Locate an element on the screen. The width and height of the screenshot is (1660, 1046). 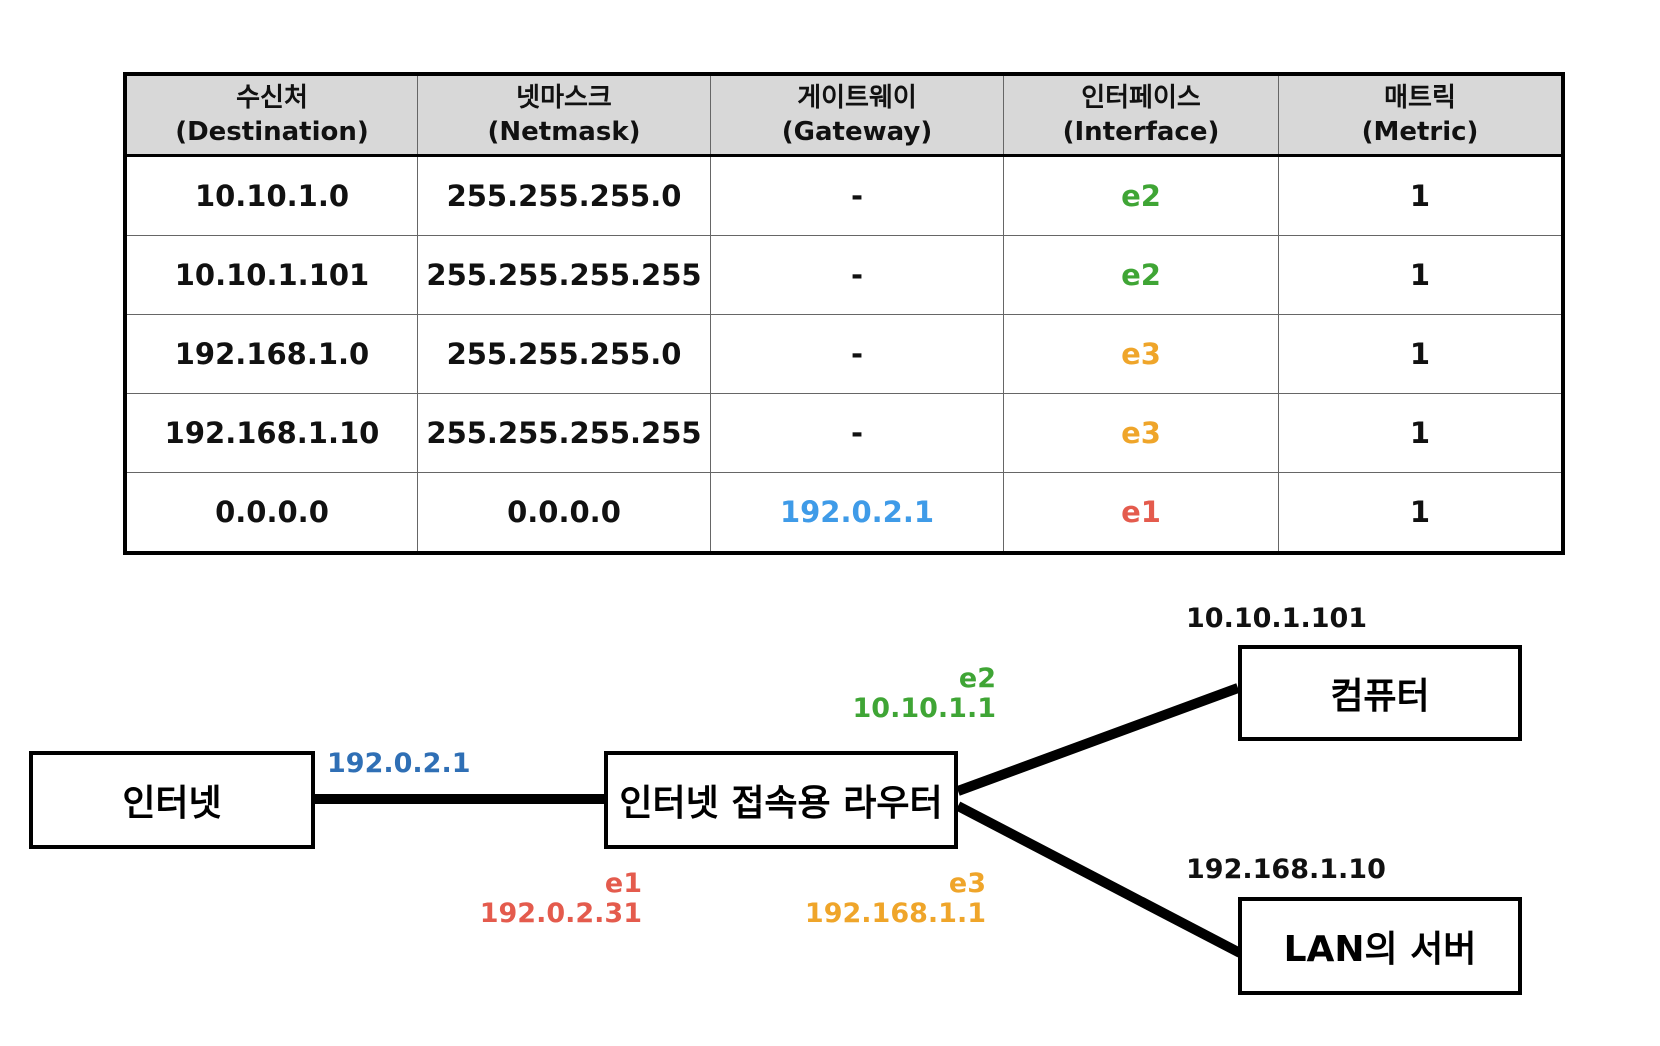
header-netmask-ko: 넷마스크 is located at coordinates (564, 98).